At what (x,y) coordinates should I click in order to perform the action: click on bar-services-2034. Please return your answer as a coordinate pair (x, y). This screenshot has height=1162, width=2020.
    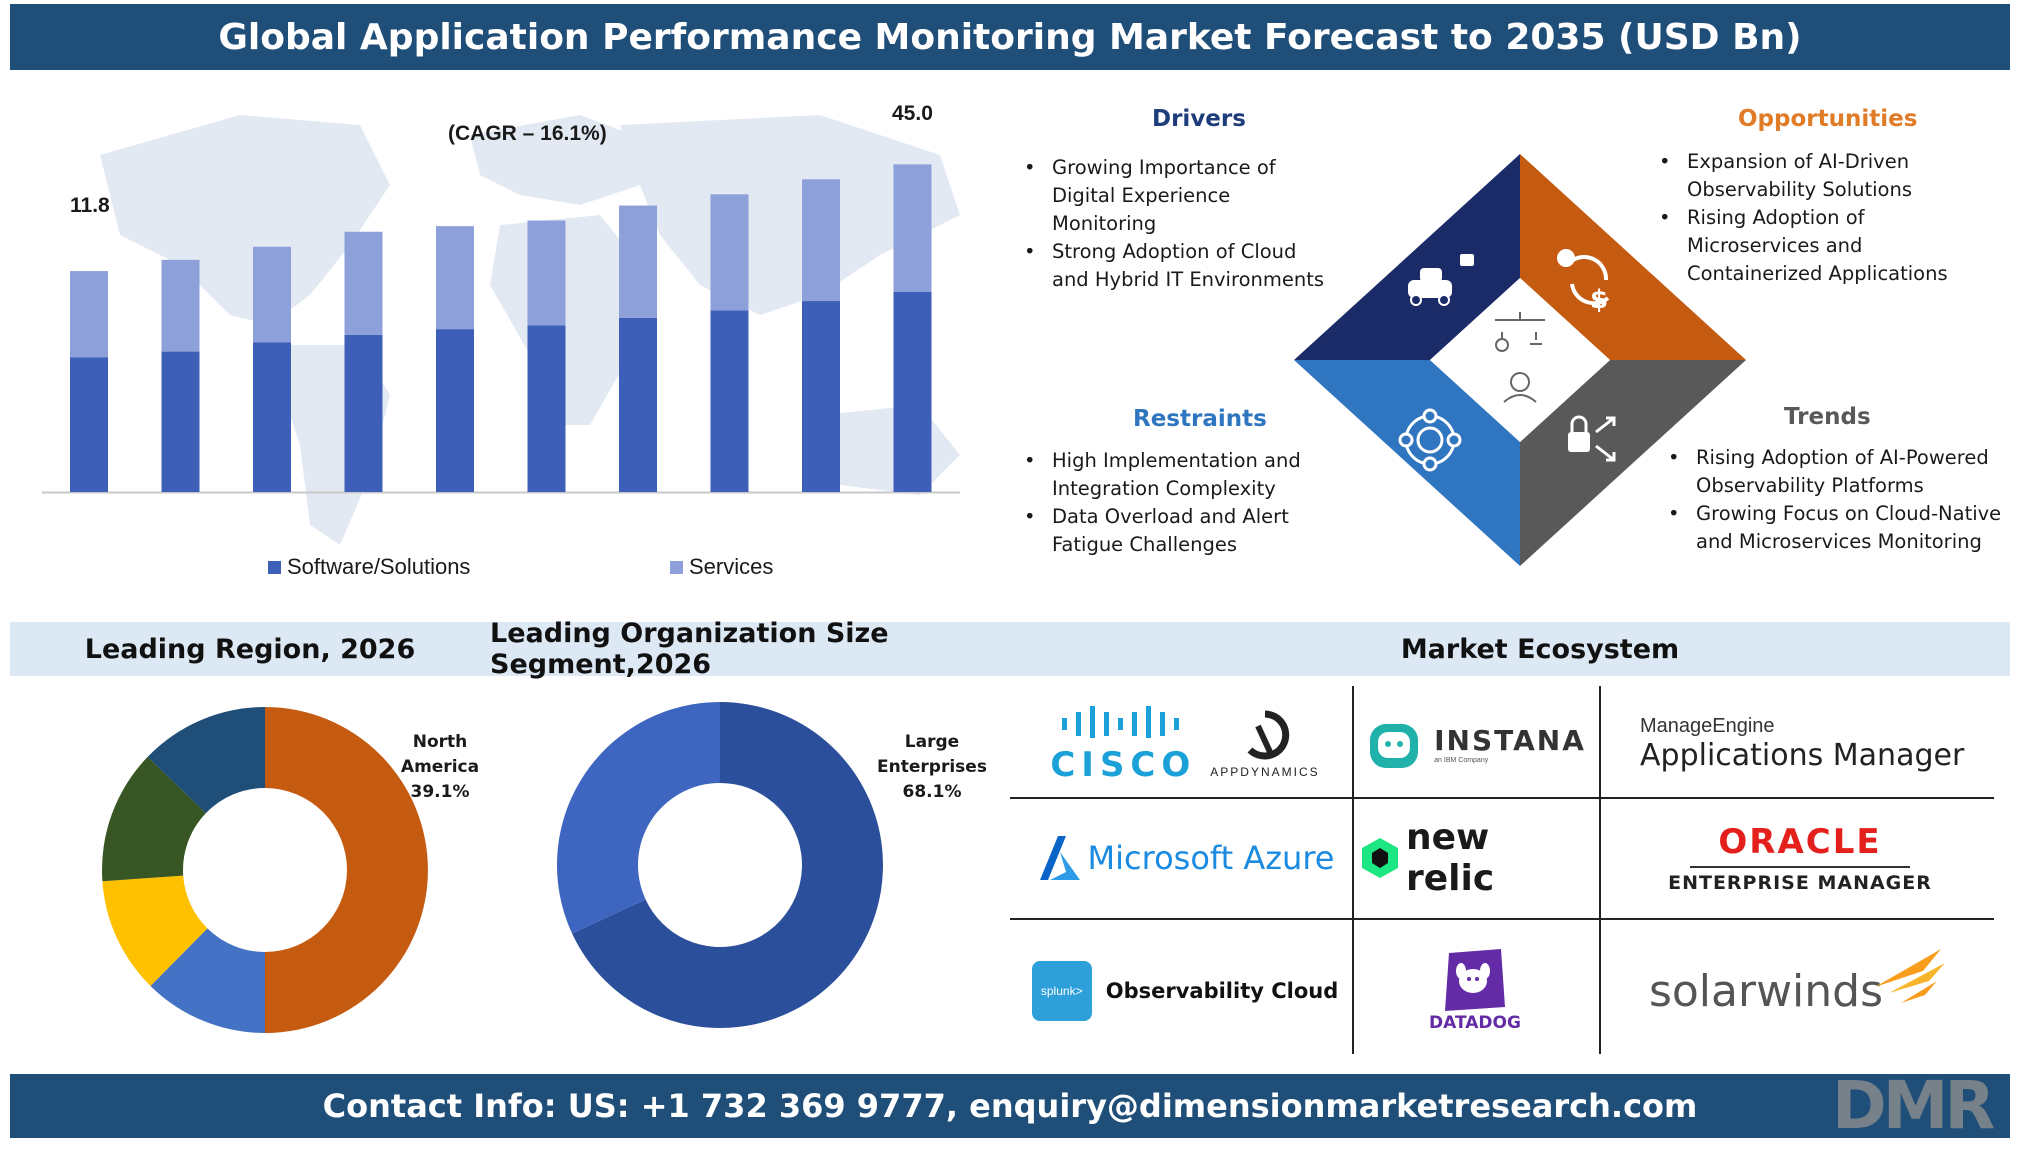
    Looking at the image, I should click on (821, 240).